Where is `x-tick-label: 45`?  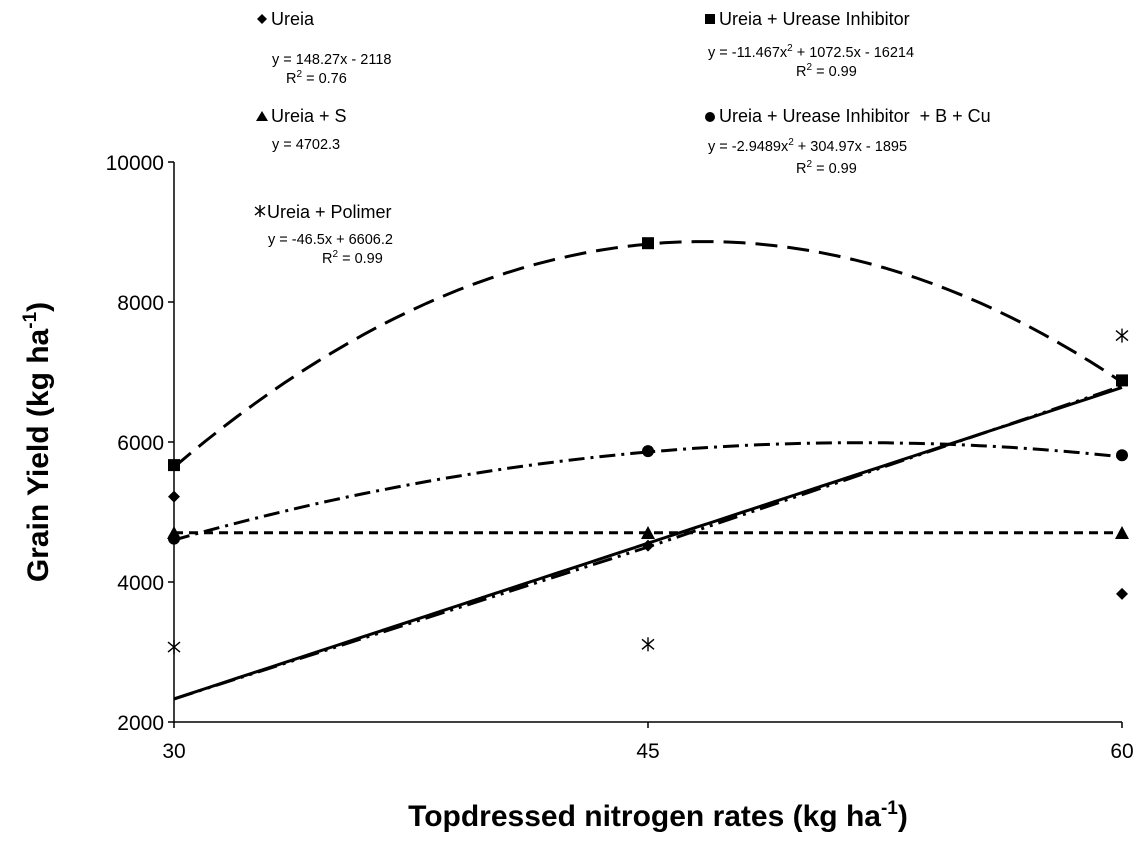 x-tick-label: 45 is located at coordinates (647, 751).